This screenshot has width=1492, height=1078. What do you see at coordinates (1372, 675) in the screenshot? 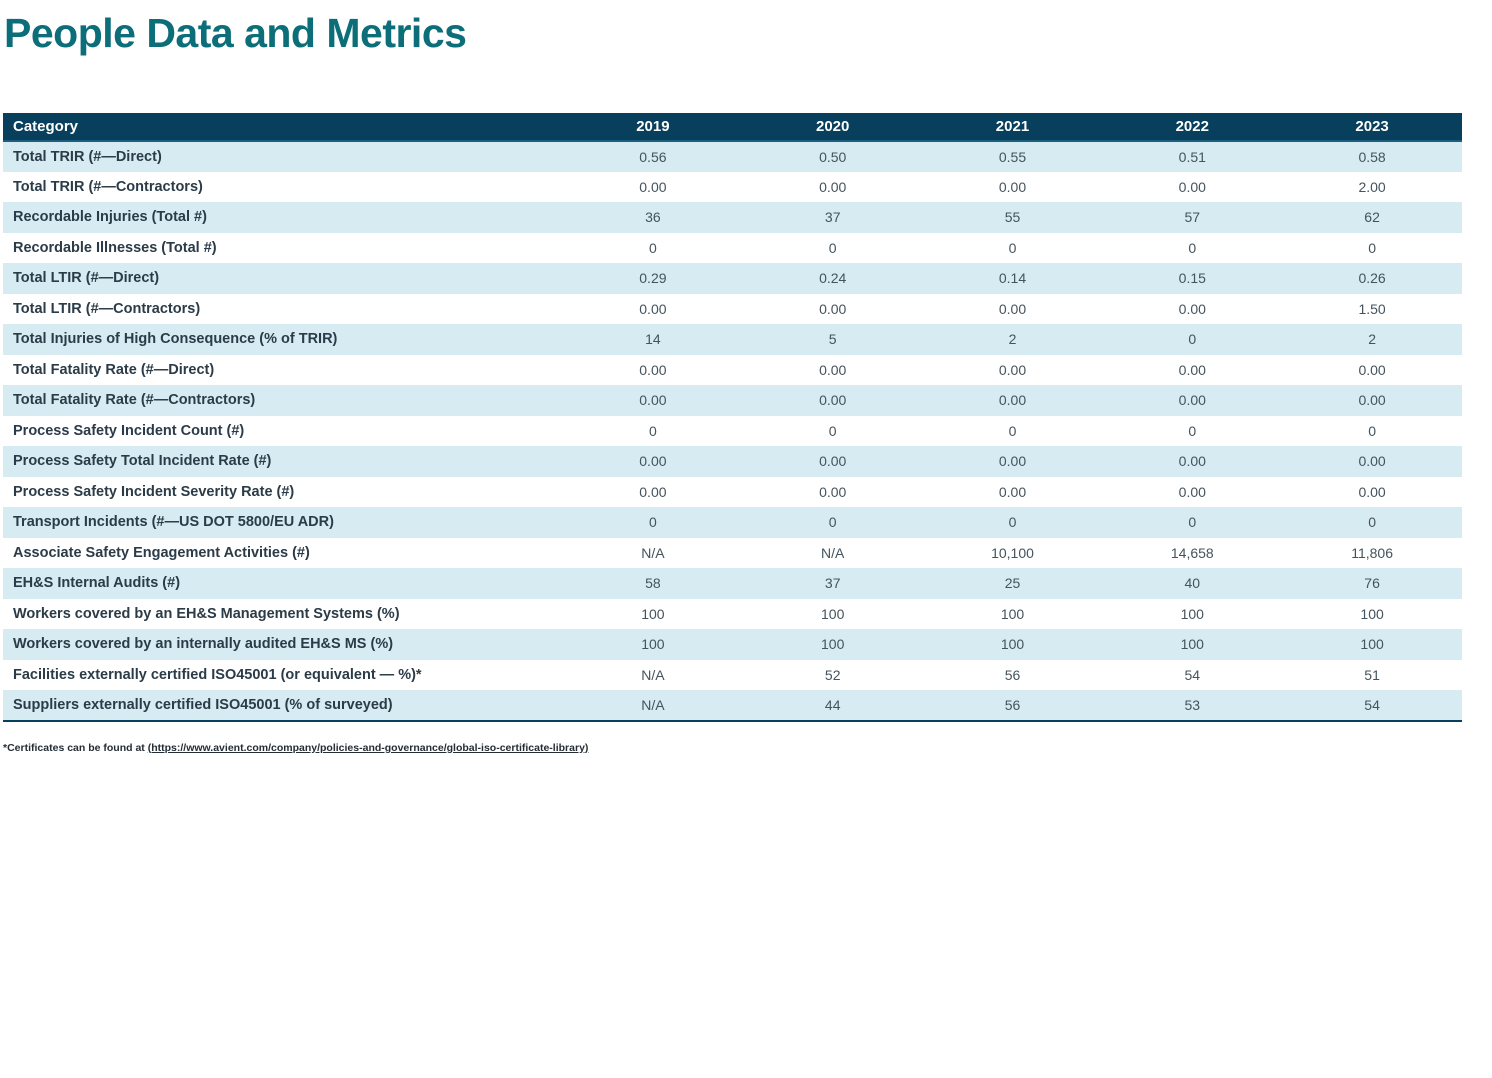
I see `value-cell: 51` at bounding box center [1372, 675].